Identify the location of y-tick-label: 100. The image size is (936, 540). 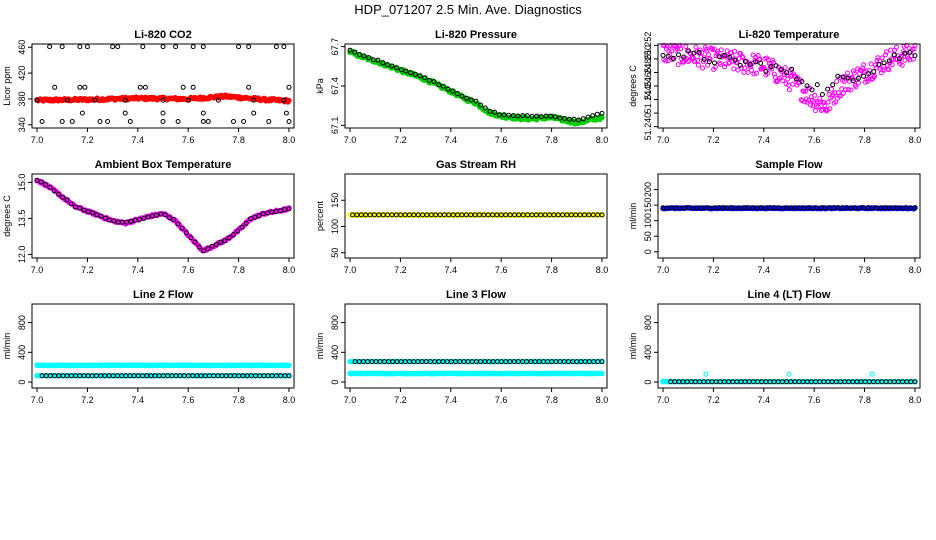
(648, 220).